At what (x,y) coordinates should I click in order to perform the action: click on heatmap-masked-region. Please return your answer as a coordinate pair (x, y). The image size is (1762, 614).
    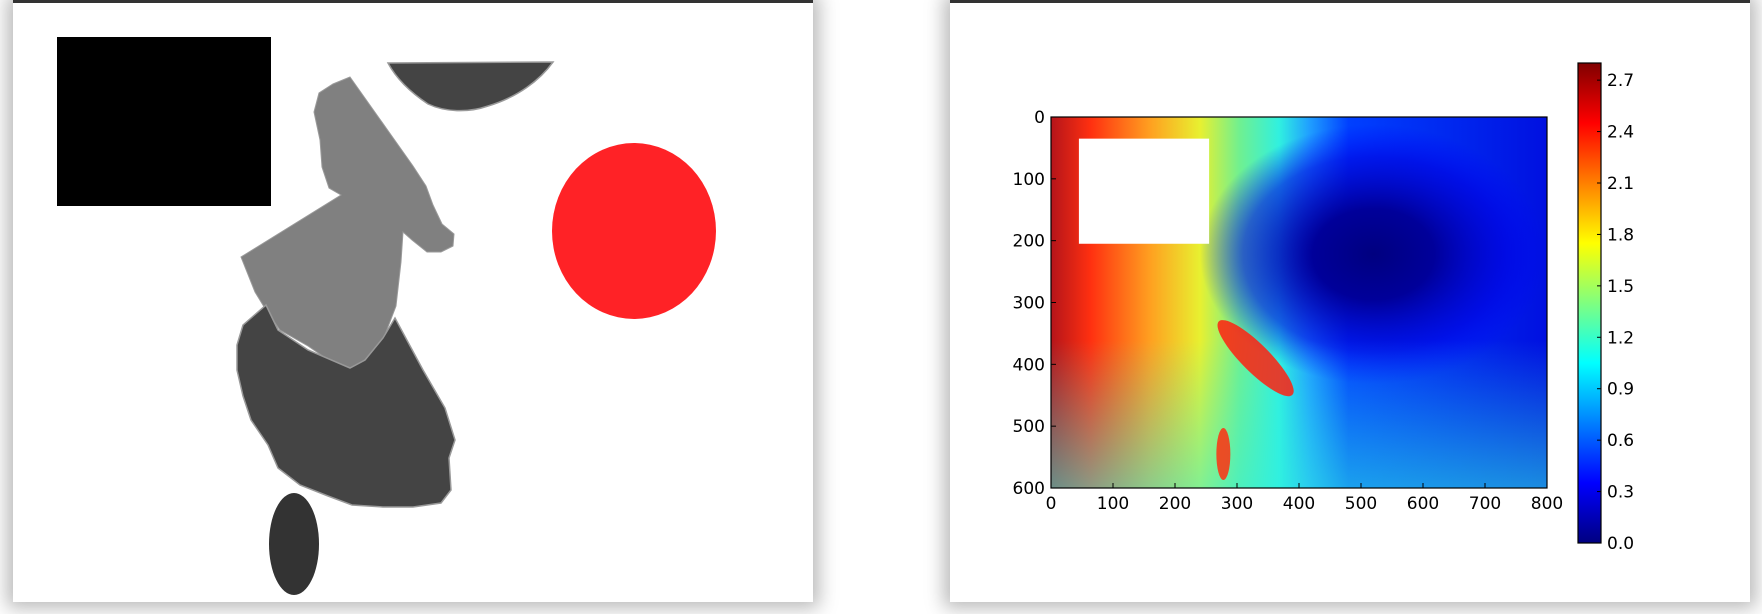
    Looking at the image, I should click on (1144, 191).